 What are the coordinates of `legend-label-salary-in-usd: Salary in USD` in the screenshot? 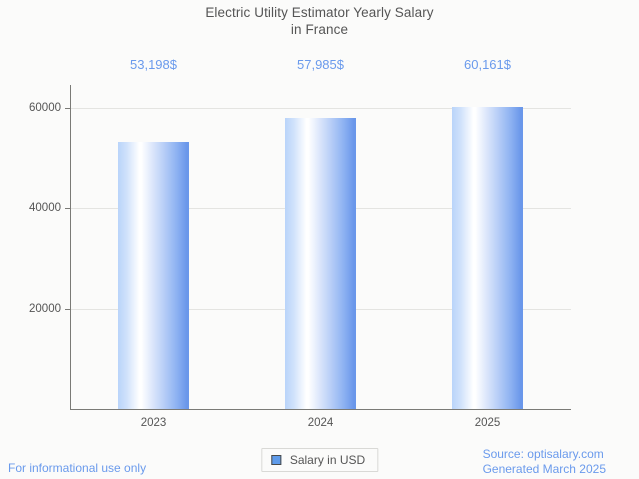 It's located at (327, 460).